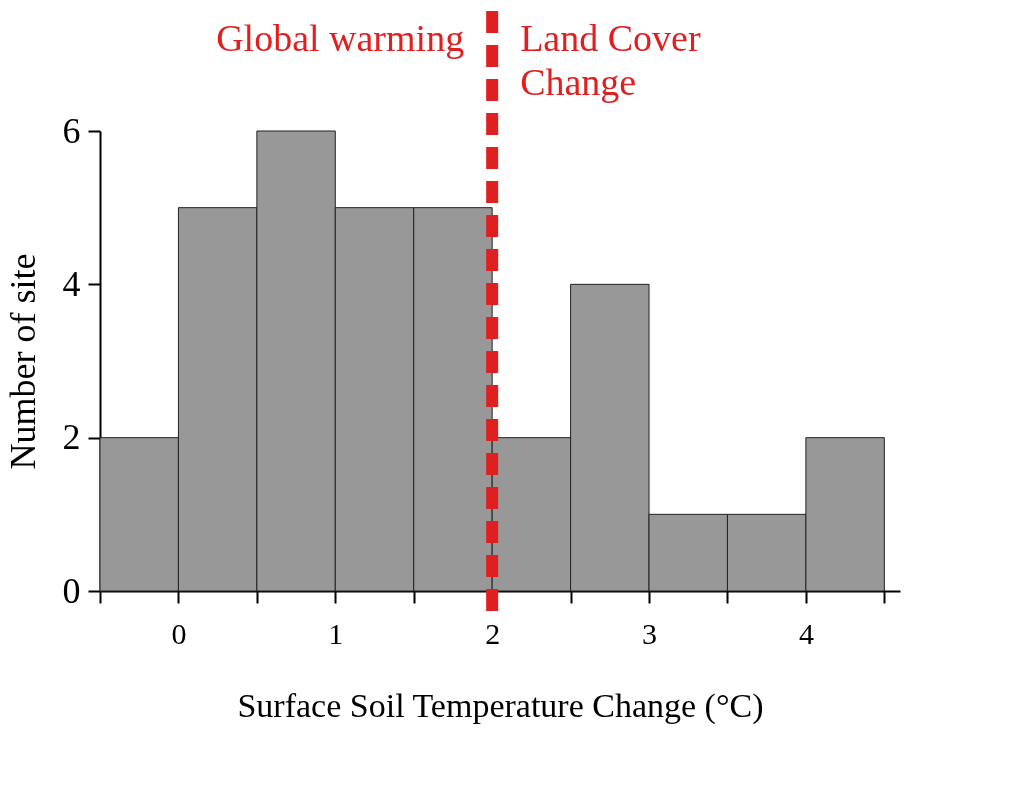 The height and width of the screenshot is (803, 1033). I want to click on y-tick-label: 2, so click(71, 437).